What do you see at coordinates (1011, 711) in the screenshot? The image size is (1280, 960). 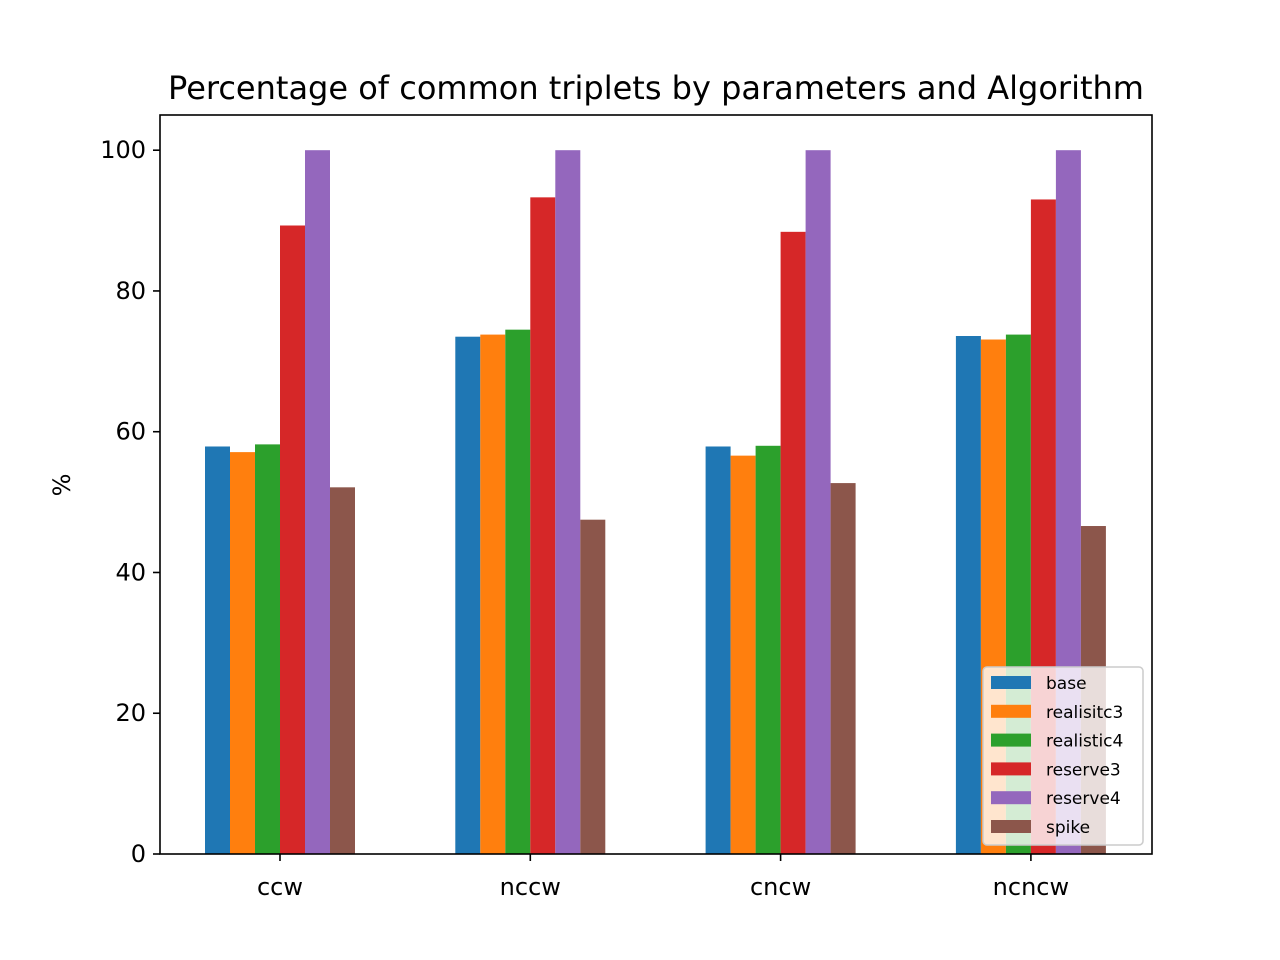 I see `legend-swatch-realisitc3` at bounding box center [1011, 711].